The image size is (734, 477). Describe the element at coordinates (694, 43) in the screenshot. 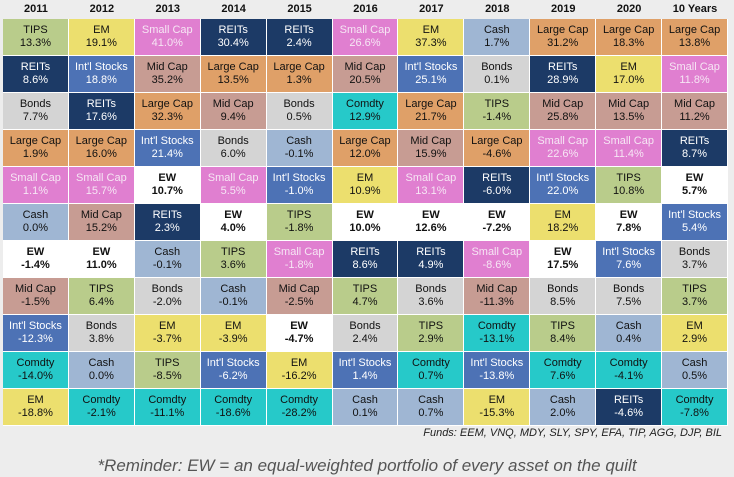

I see `return-value: 13.8%` at that location.